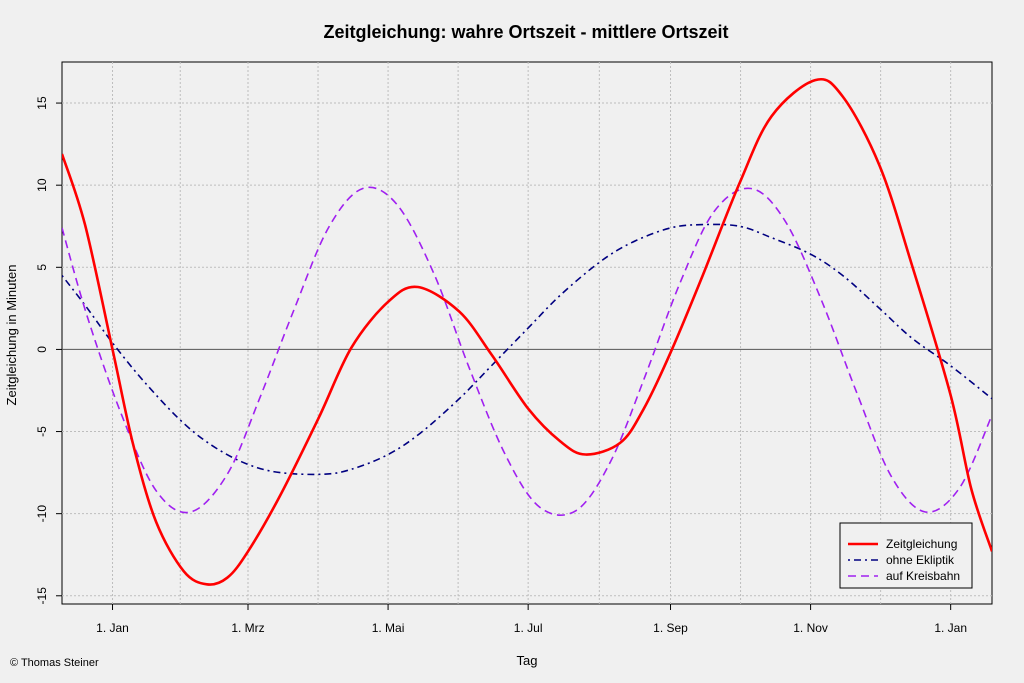 The image size is (1024, 683). I want to click on legend-box, so click(906, 555).